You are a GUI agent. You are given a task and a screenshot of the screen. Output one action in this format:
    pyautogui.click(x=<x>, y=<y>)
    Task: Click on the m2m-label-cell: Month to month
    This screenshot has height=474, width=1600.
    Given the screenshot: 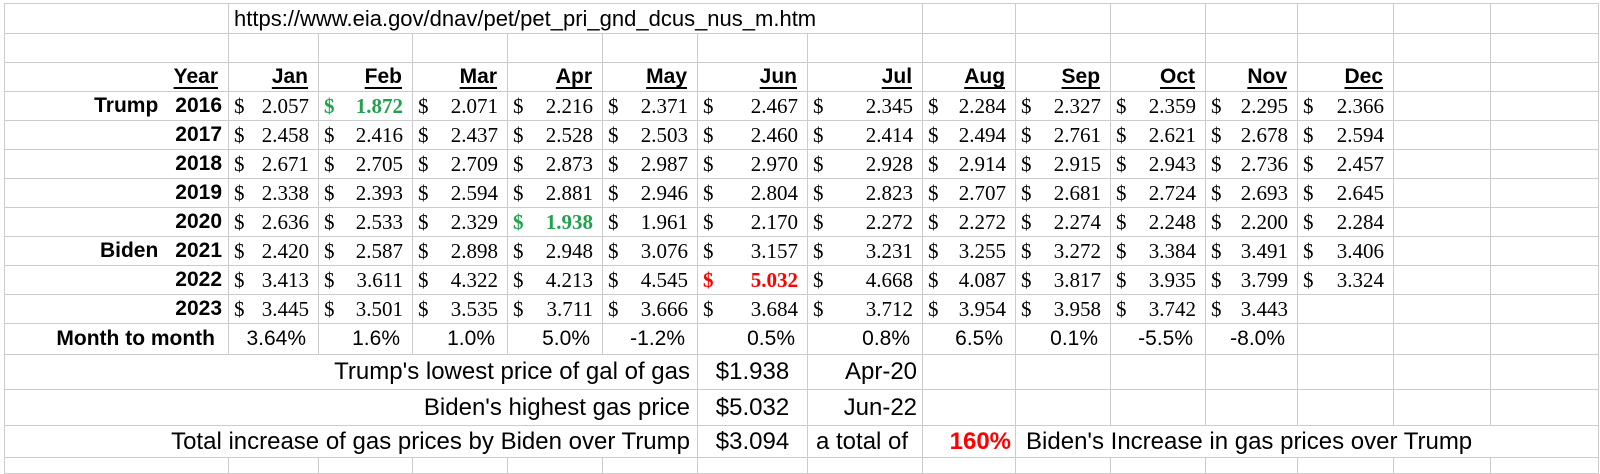 What is the action you would take?
    pyautogui.click(x=116, y=339)
    